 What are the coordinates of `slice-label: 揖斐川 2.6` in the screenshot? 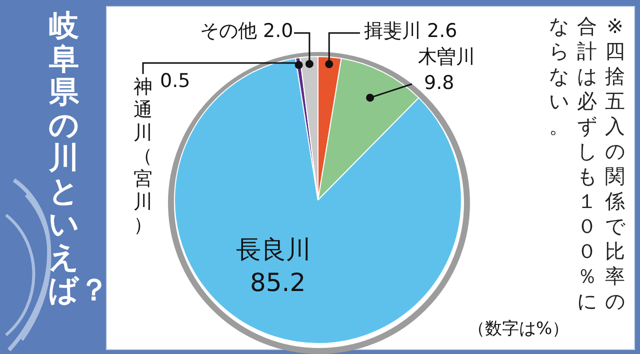 It's located at (411, 31).